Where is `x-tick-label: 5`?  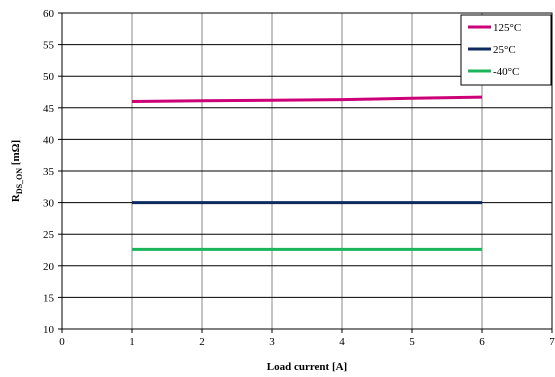
x-tick-label: 5 is located at coordinates (412, 342).